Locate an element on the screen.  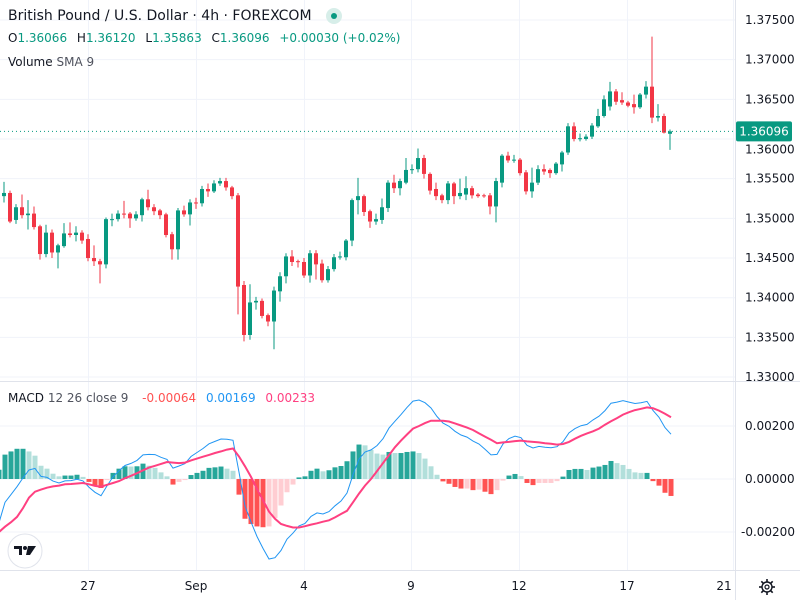
market-status-icon is located at coordinates (333, 16).